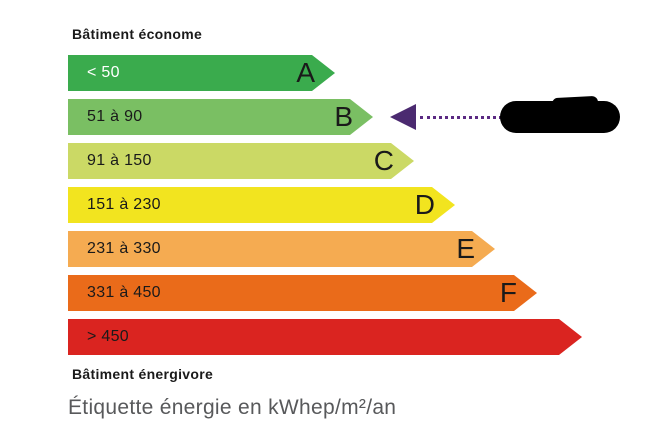 Image resolution: width=667 pixels, height=441 pixels. Describe the element at coordinates (281, 249) in the screenshot. I see `energy-bar-e: 231 à 330 E` at that location.